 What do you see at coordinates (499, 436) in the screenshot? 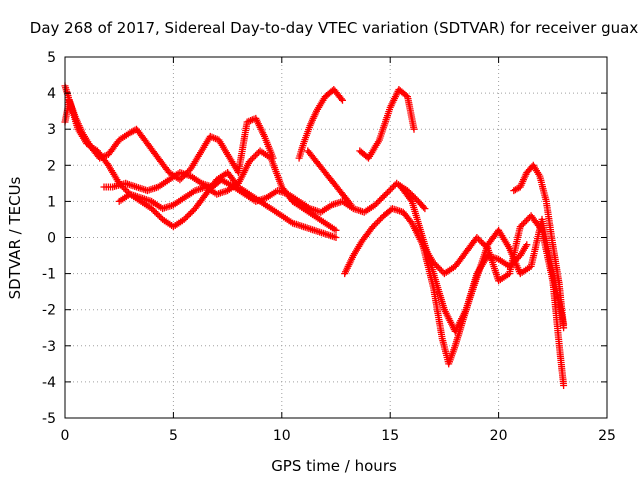
I see `x-tick-label: 20` at bounding box center [499, 436].